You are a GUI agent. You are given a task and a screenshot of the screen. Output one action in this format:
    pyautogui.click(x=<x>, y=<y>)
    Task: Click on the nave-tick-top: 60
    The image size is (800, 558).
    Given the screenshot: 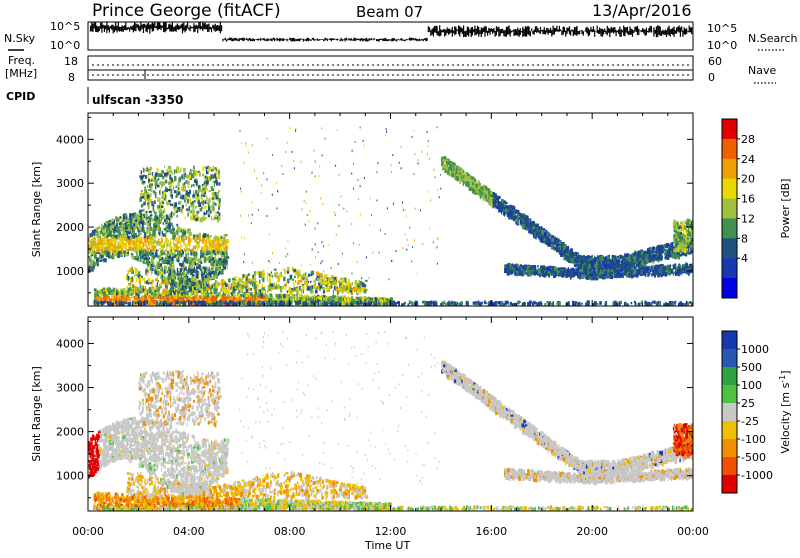 What is the action you would take?
    pyautogui.click(x=715, y=61)
    